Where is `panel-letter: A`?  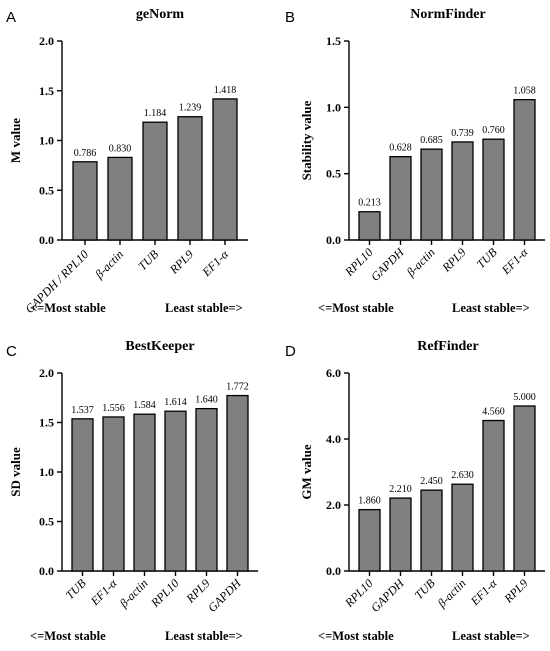 panel-letter: A is located at coordinates (11, 17).